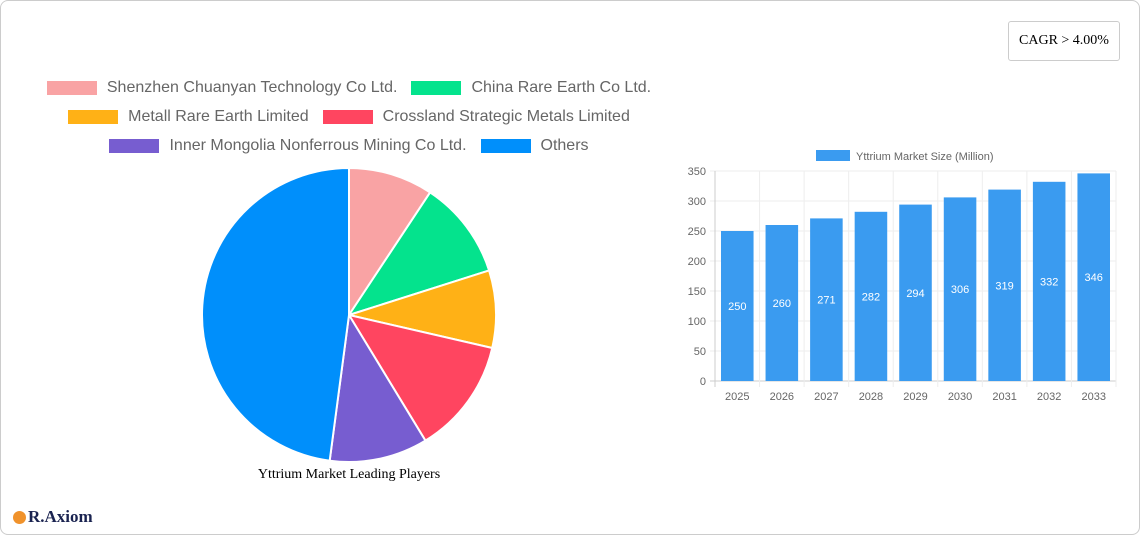 This screenshot has height=535, width=1140. I want to click on legend-label: Crossland Strategic Metals Limited, so click(506, 116).